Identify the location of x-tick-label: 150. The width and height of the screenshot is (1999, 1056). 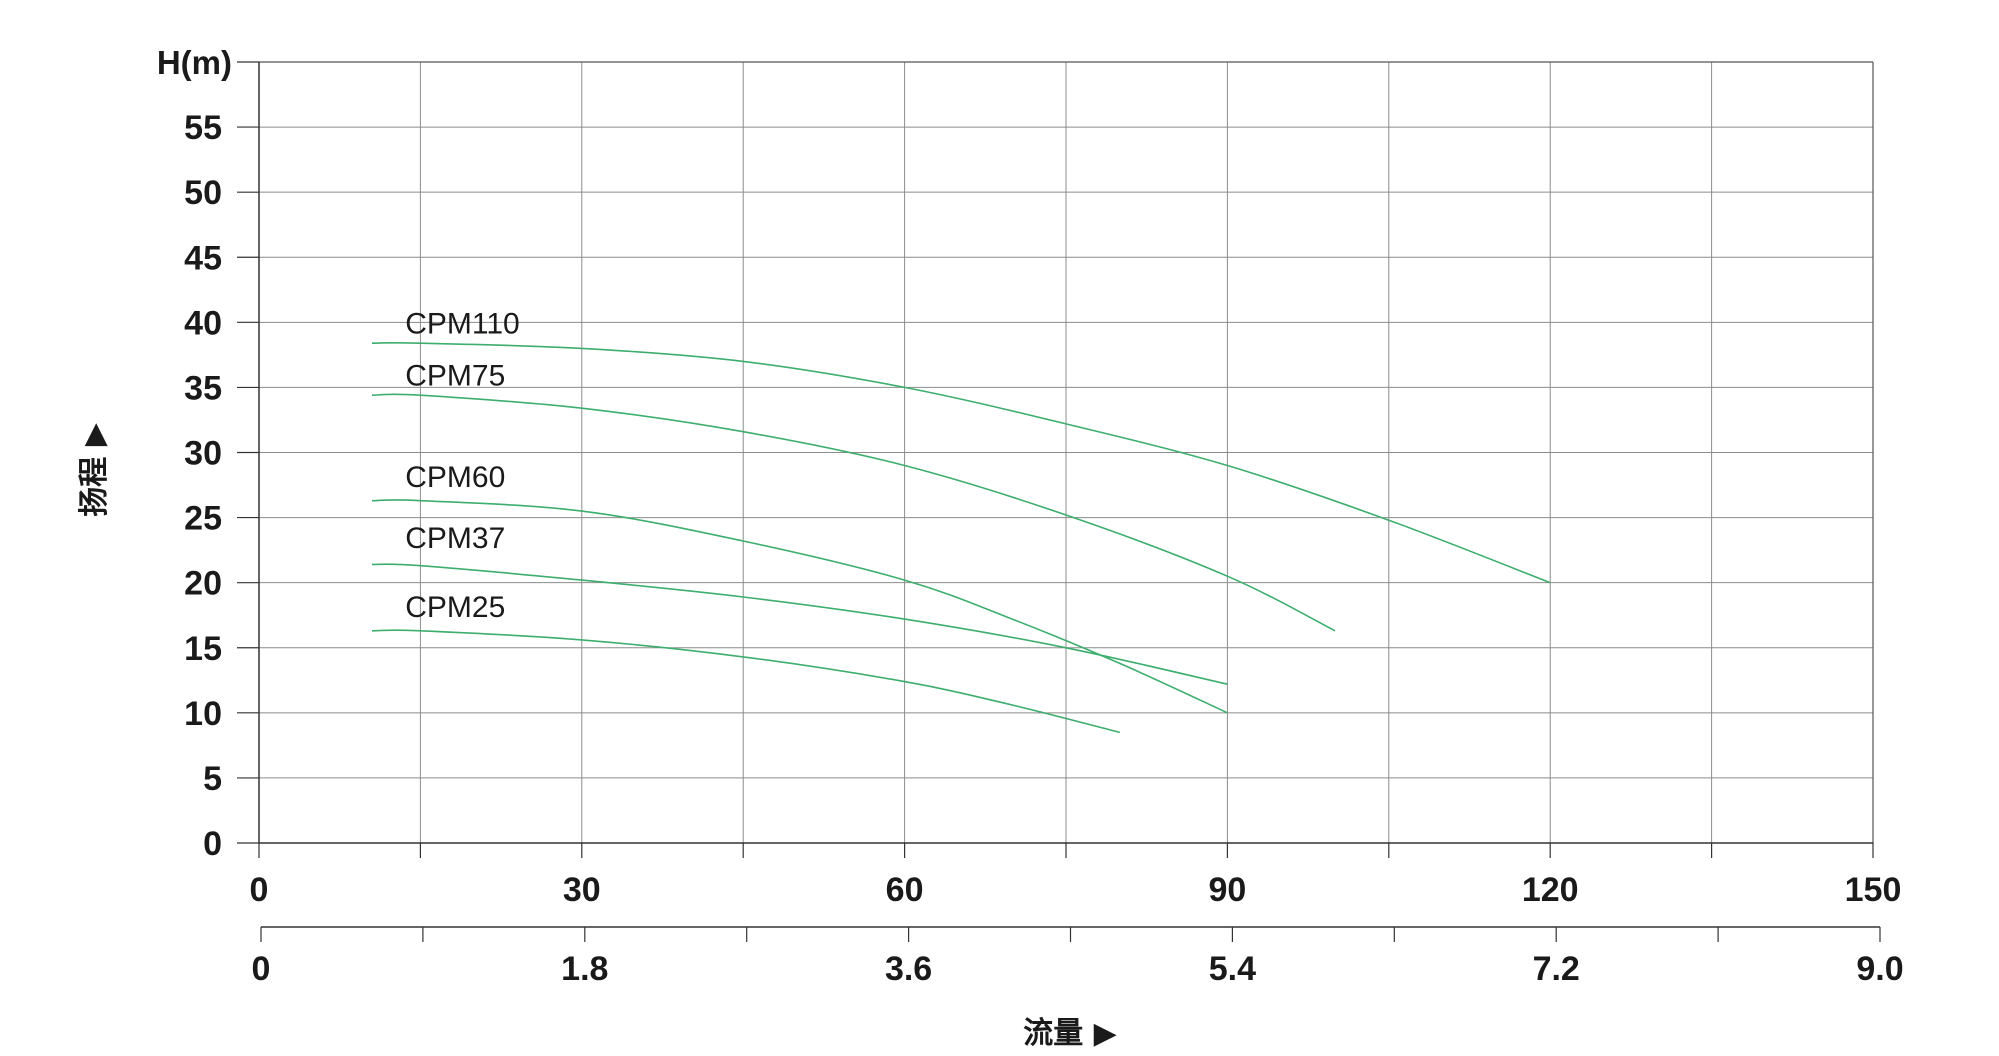
(1873, 890).